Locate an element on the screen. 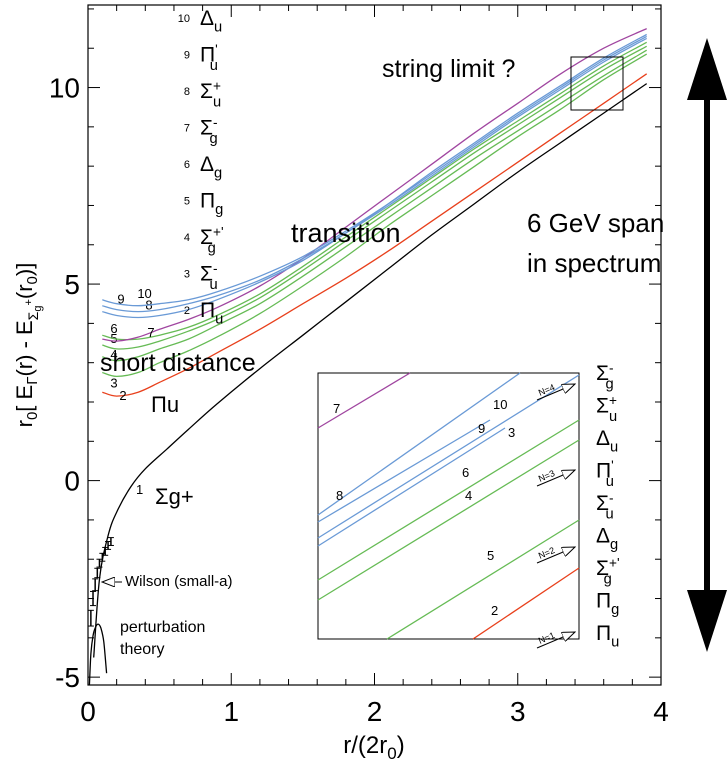  inset-line-label: 2 is located at coordinates (494, 610).